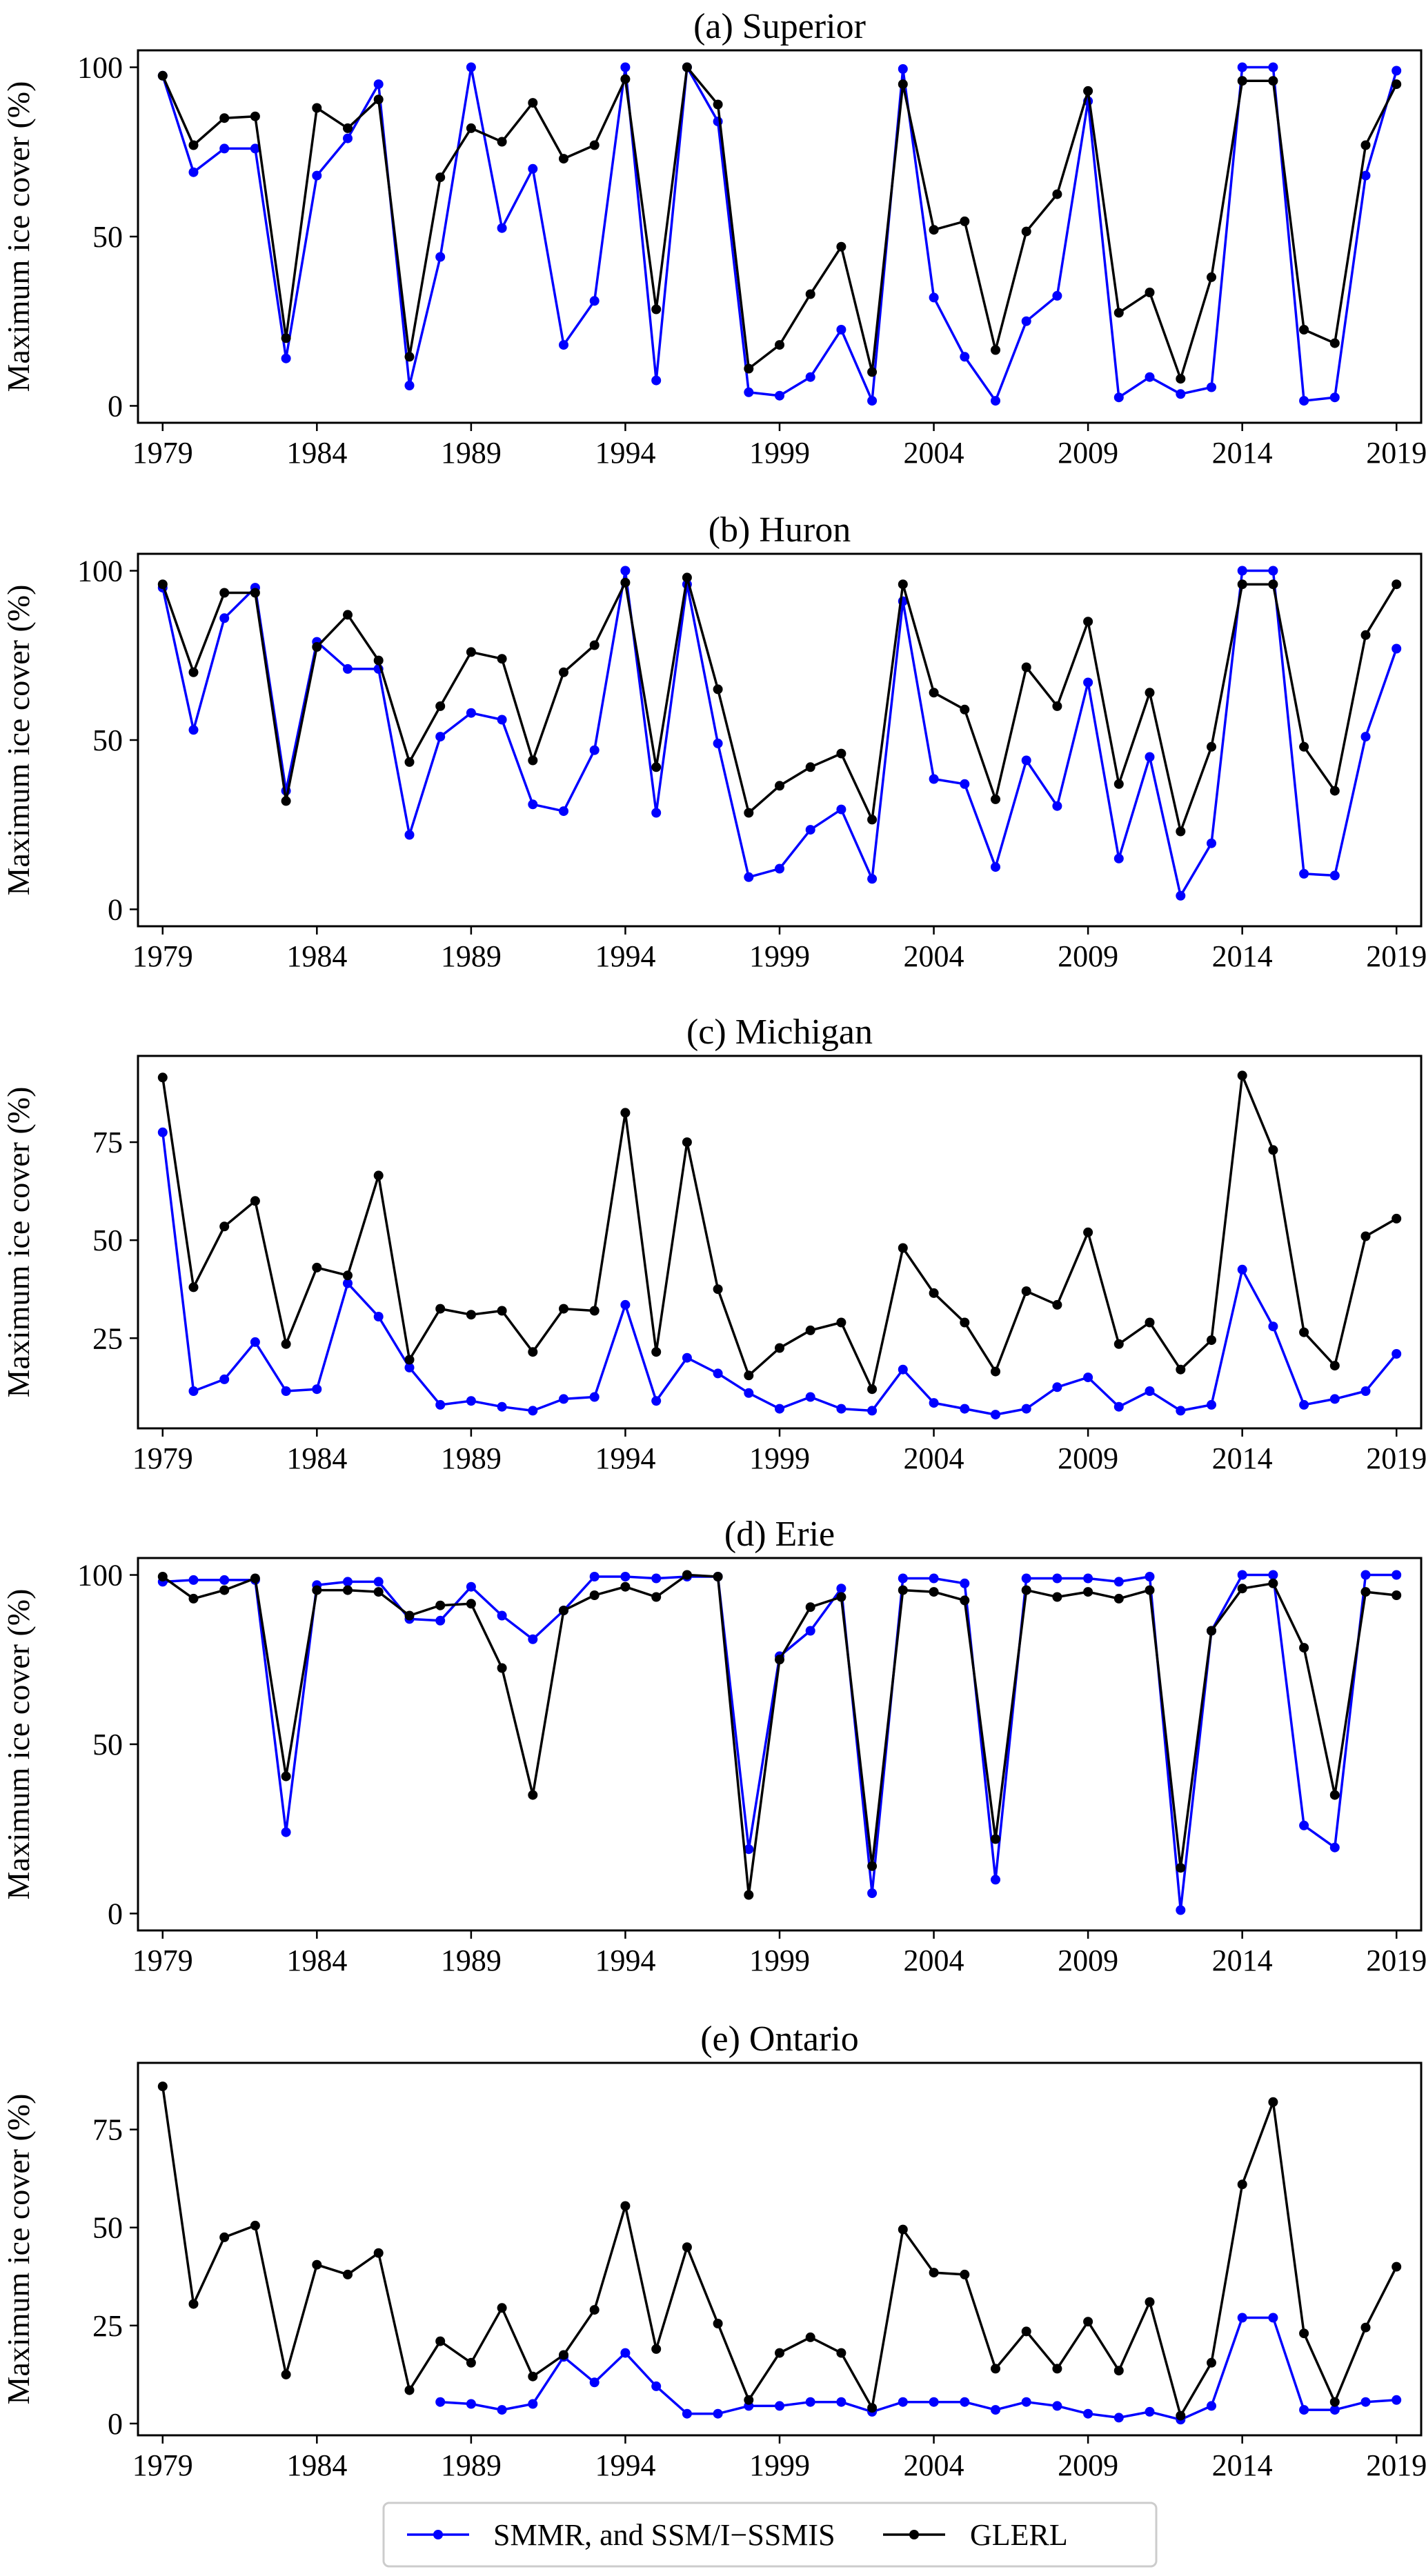 This screenshot has height=2576, width=1426. I want to click on x-tick-label: 1979, so click(162, 2465).